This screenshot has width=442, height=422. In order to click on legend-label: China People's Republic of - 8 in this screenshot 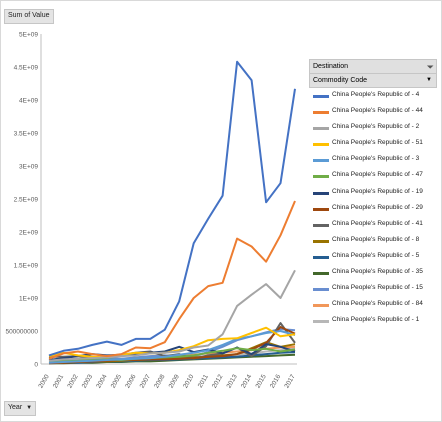, I will do `click(376, 239)`.